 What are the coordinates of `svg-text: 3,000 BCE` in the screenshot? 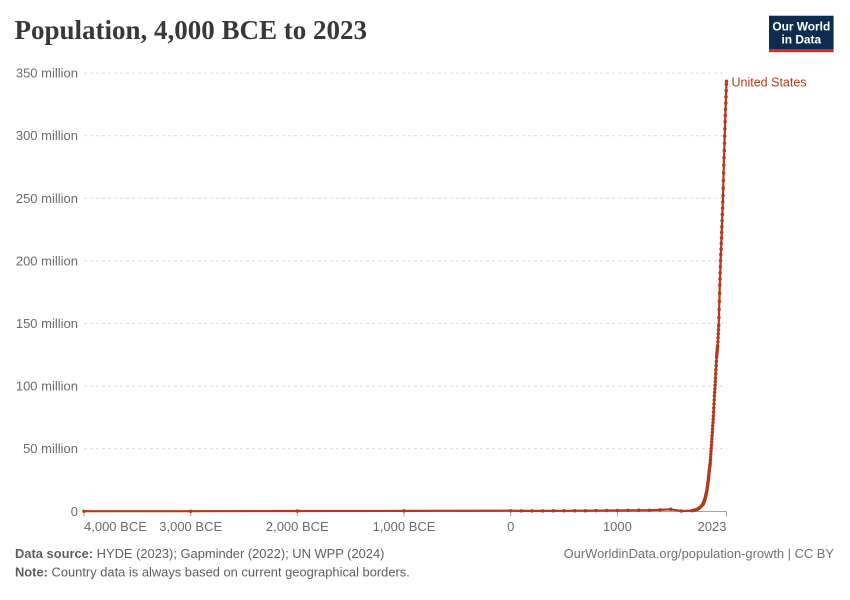 It's located at (190, 526).